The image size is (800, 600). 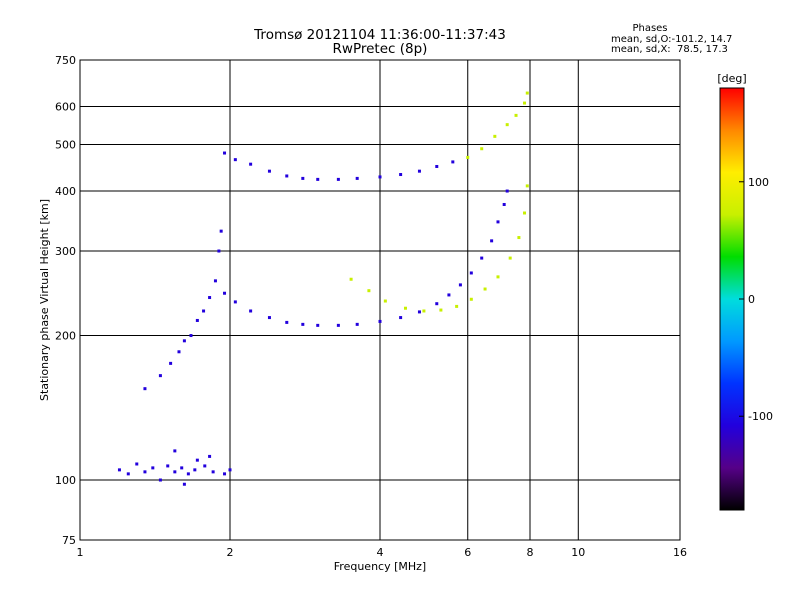 I want to click on y-tick-label: 750, so click(x=65, y=60).